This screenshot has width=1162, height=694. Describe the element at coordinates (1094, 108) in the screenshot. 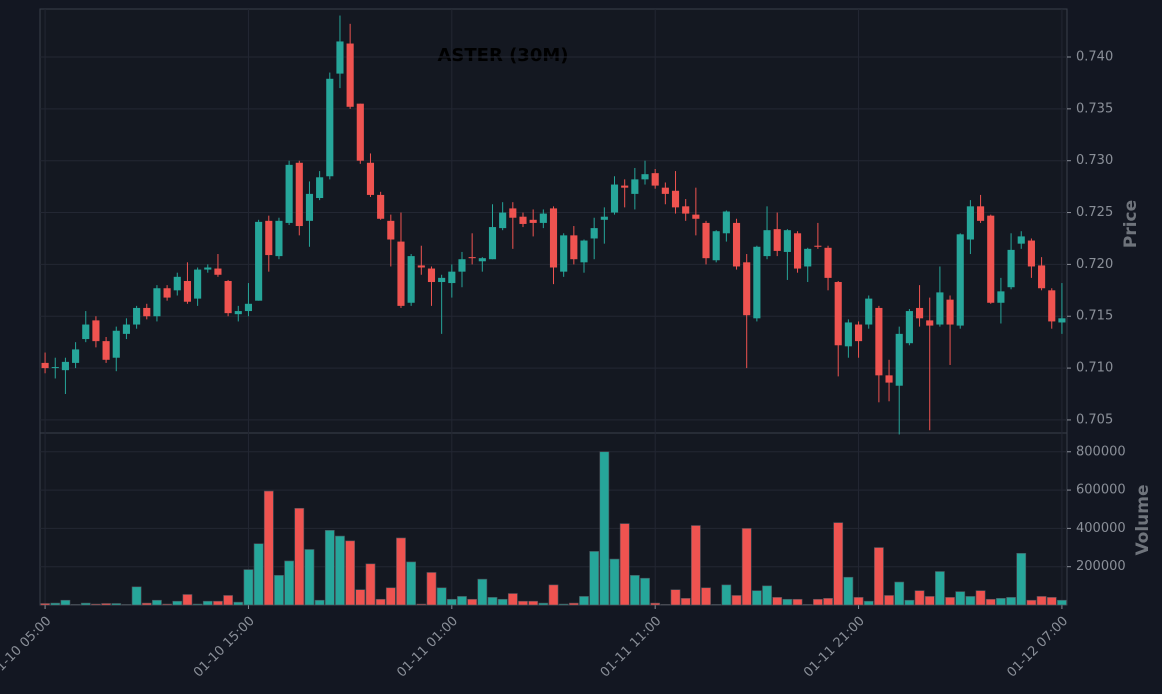

I see `y-tick-label: 0.735` at that location.